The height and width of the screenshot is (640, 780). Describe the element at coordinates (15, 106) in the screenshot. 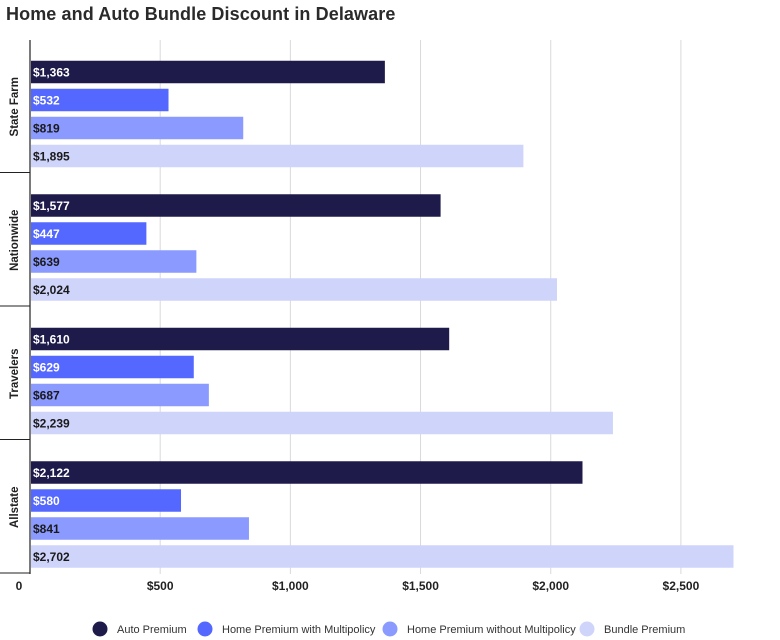

I see `category-label: State Farm` at that location.